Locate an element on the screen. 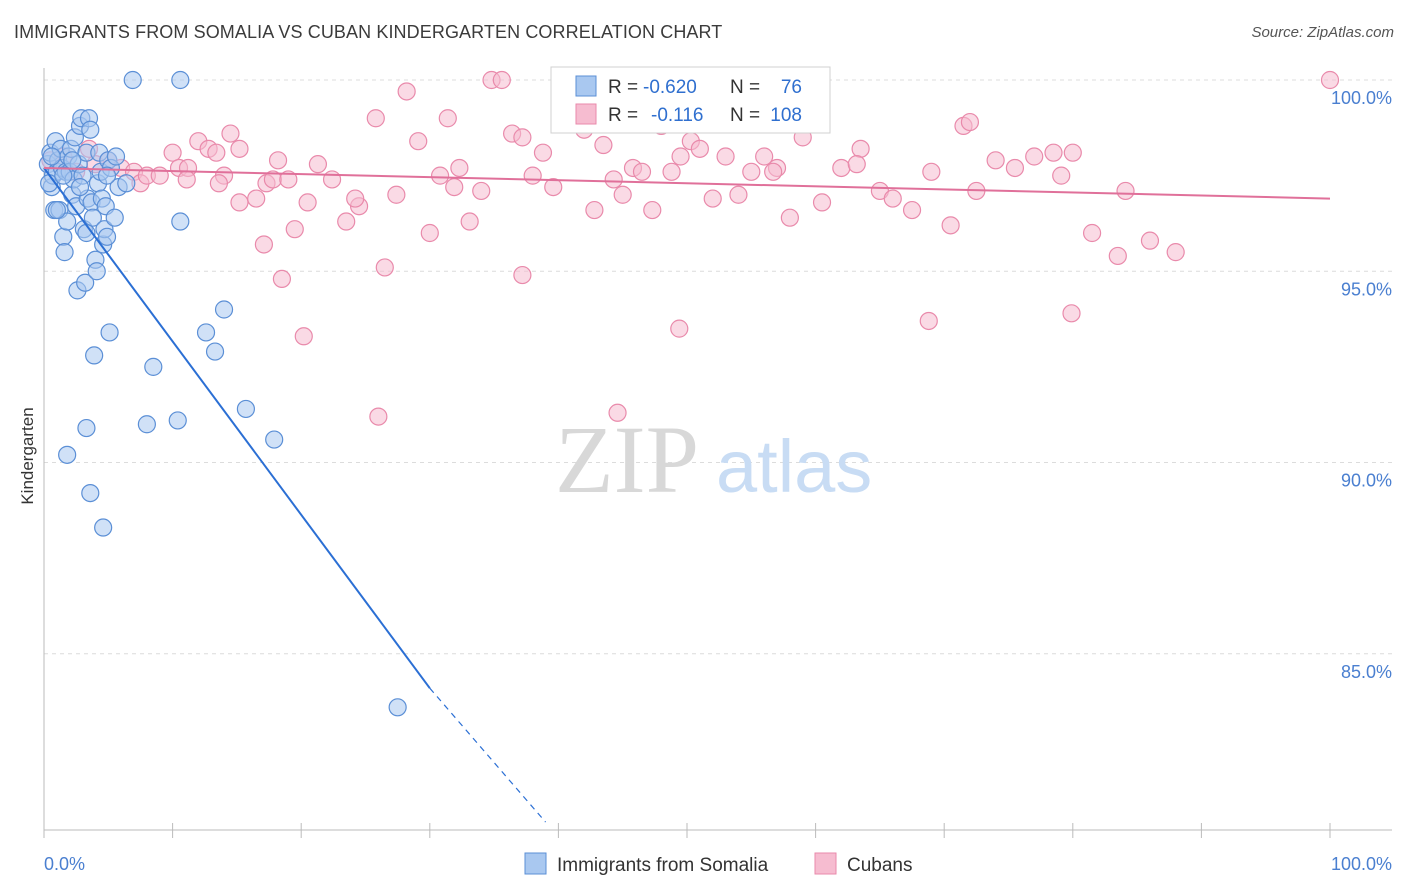 The height and width of the screenshot is (892, 1406). x-ticks is located at coordinates (687, 830).